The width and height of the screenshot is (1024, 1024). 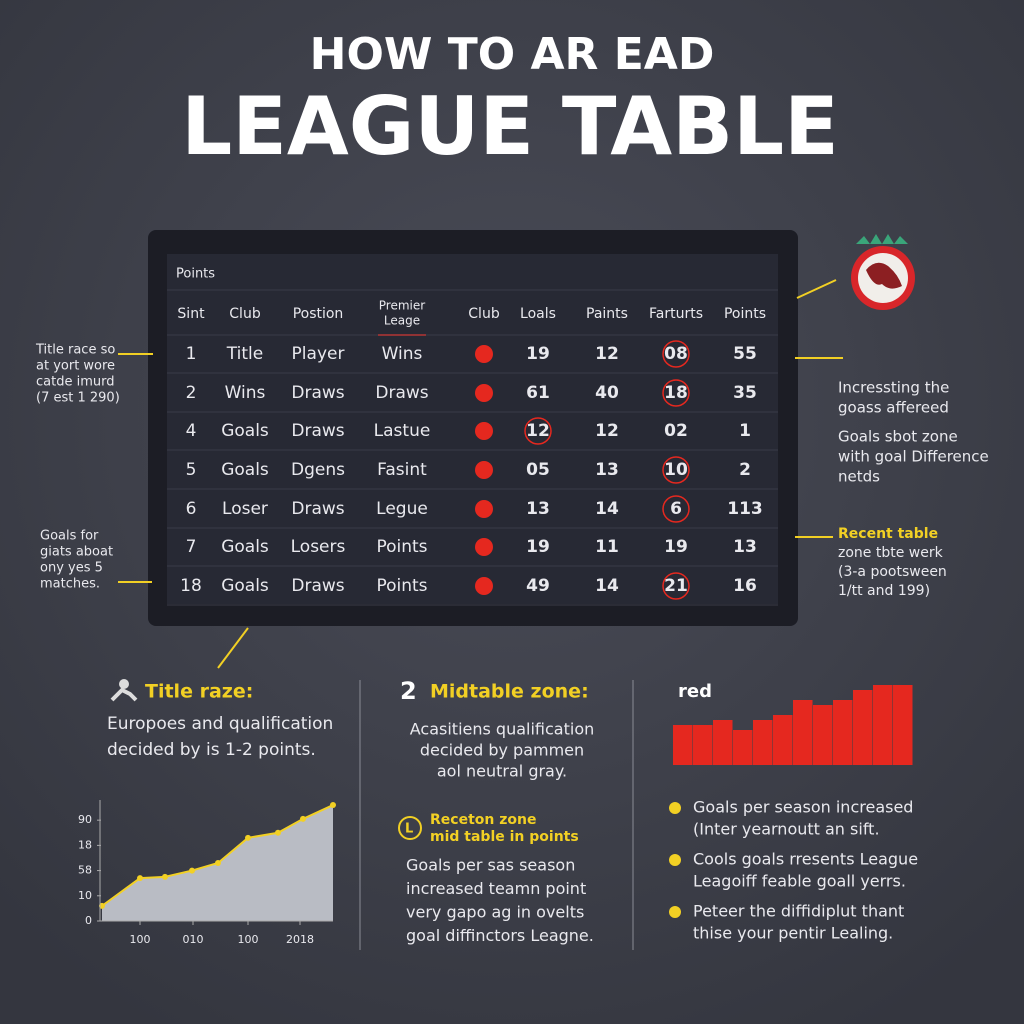 I want to click on annotation: Acasitiens qualification, so click(x=502, y=729).